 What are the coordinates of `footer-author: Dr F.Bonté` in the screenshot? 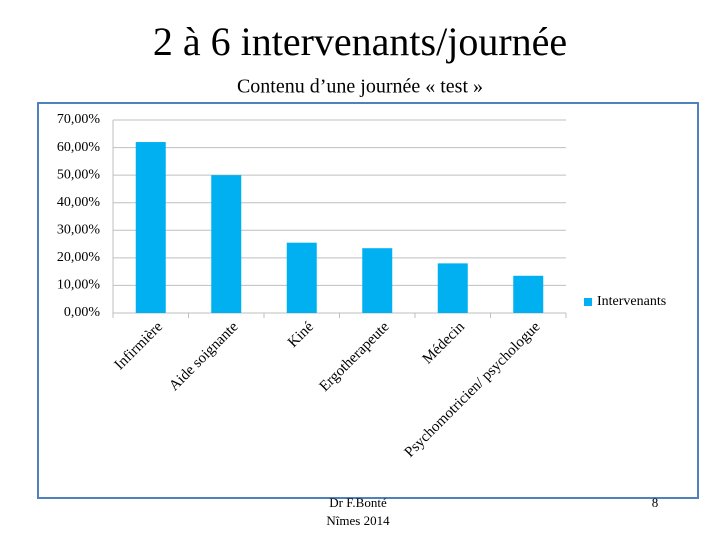 It's located at (358, 502).